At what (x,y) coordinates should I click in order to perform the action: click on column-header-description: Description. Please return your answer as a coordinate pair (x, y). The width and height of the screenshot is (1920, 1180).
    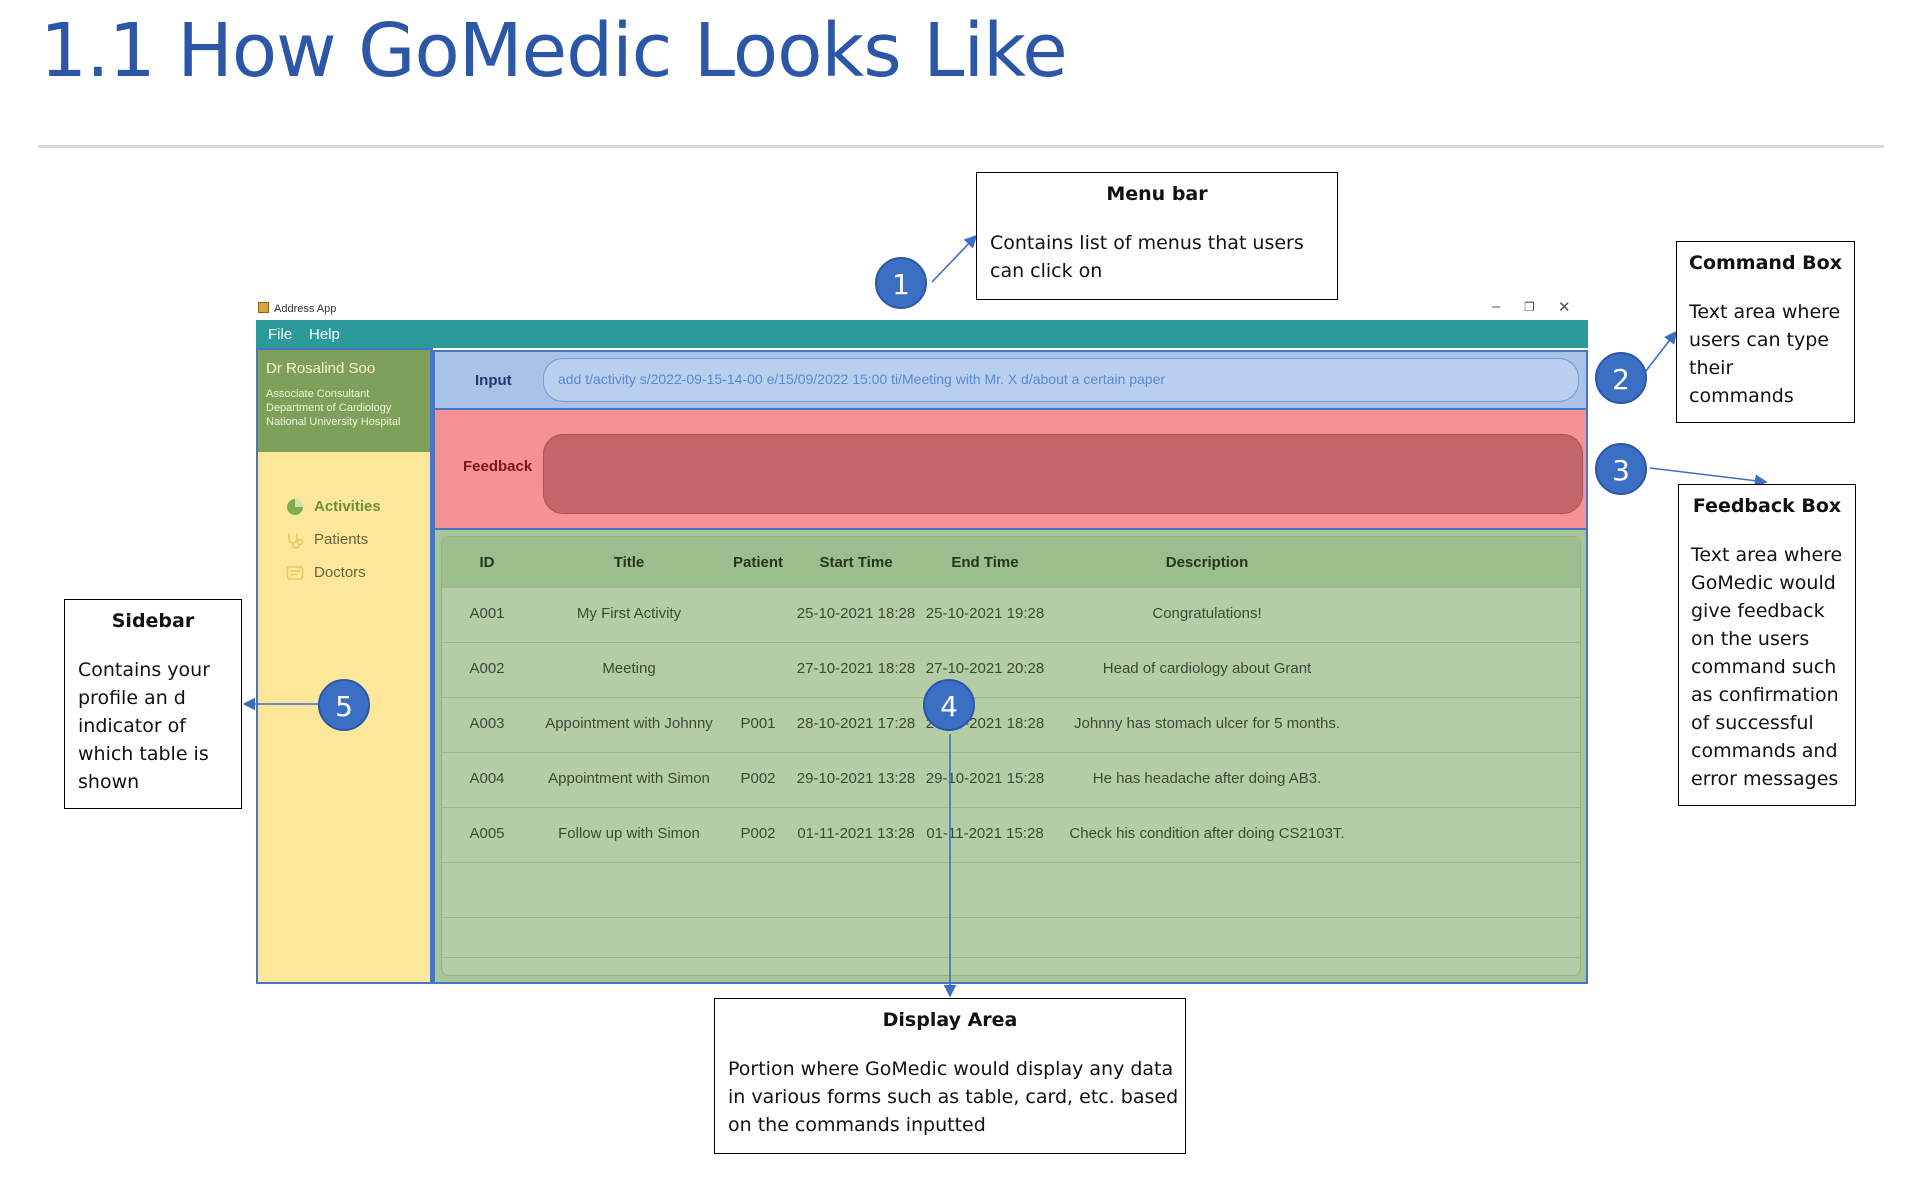
    Looking at the image, I should click on (1207, 562).